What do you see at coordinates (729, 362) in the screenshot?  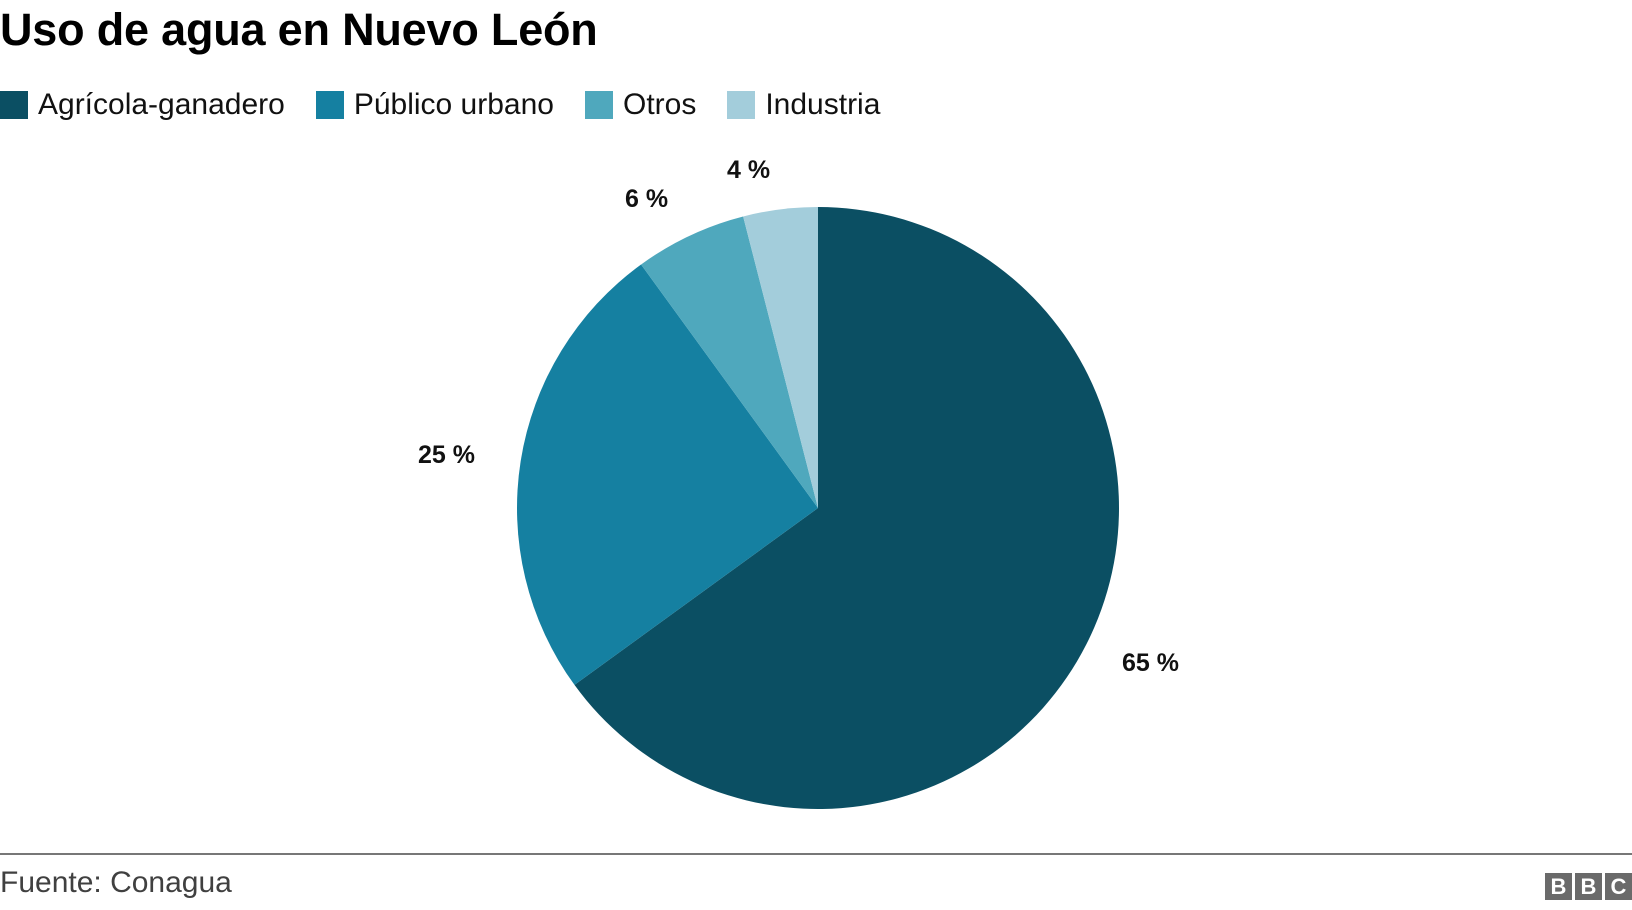 I see `pie-slice-otros` at bounding box center [729, 362].